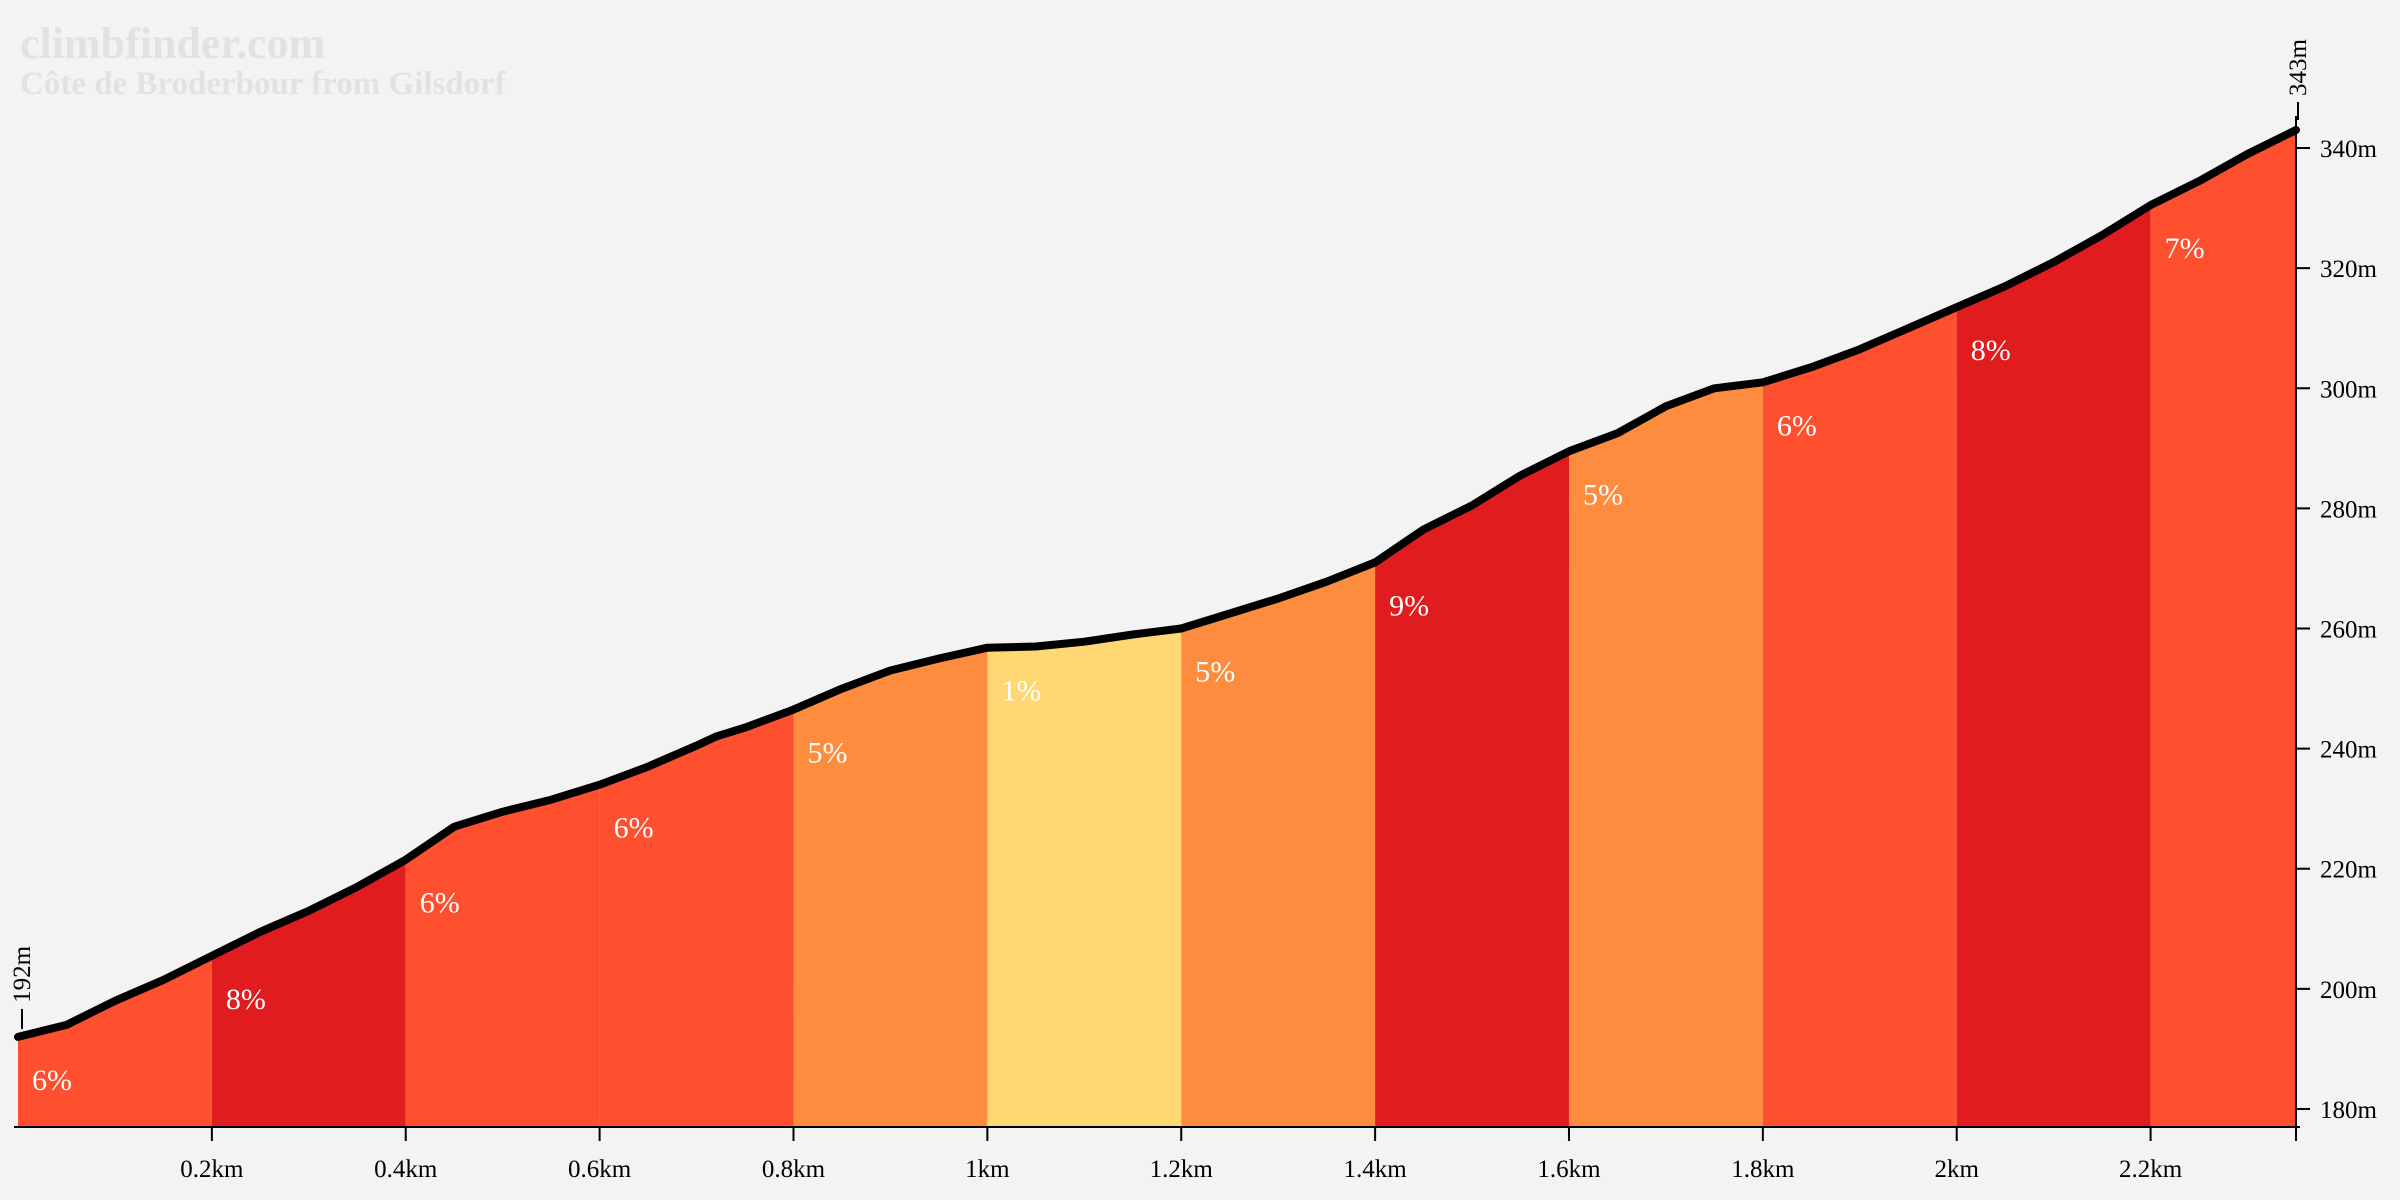 The height and width of the screenshot is (1200, 2400). Describe the element at coordinates (263, 84) in the screenshot. I see `climb-title: Côte de Broderbour from Gilsdorf` at that location.